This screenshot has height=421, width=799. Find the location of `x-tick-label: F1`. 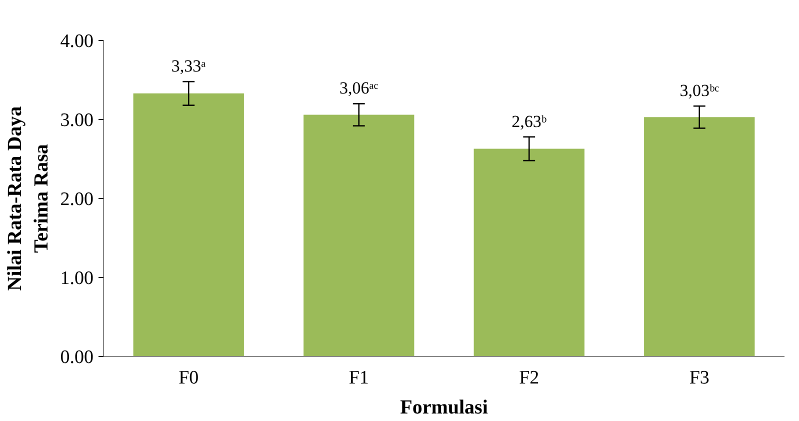

x-tick-label: F1 is located at coordinates (358, 378).